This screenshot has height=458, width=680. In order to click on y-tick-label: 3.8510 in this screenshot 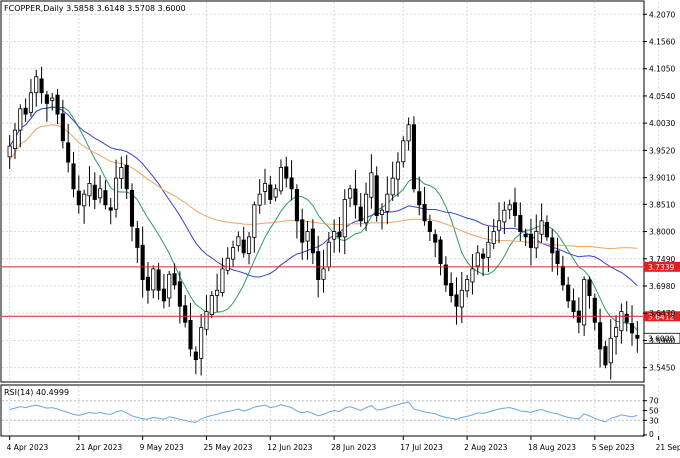, I will do `click(662, 204)`.